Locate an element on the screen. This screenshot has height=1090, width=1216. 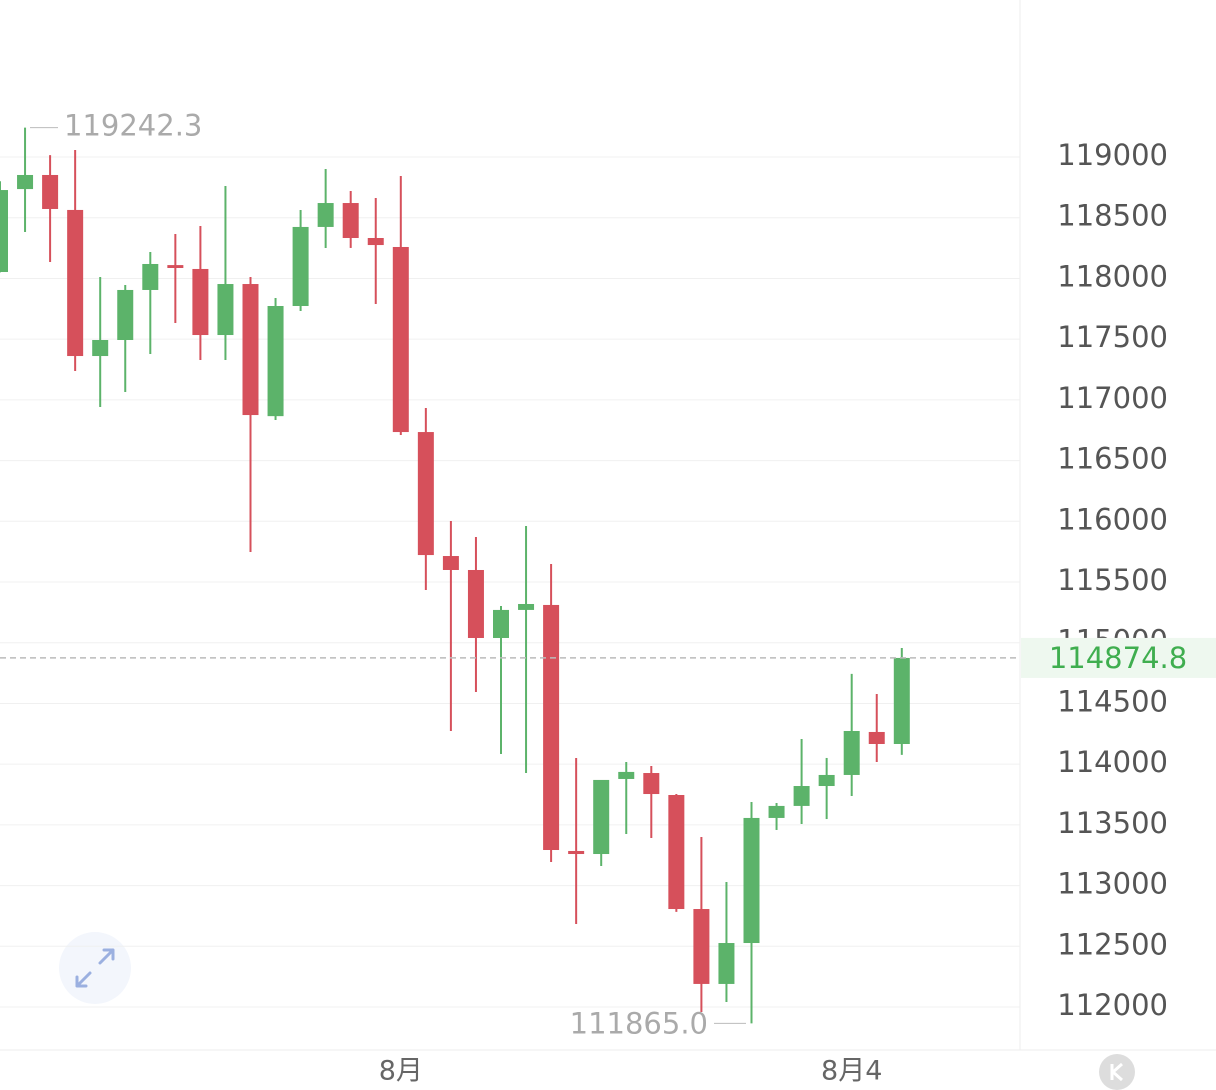
y-tick-label: 117500 is located at coordinates (1112, 337).